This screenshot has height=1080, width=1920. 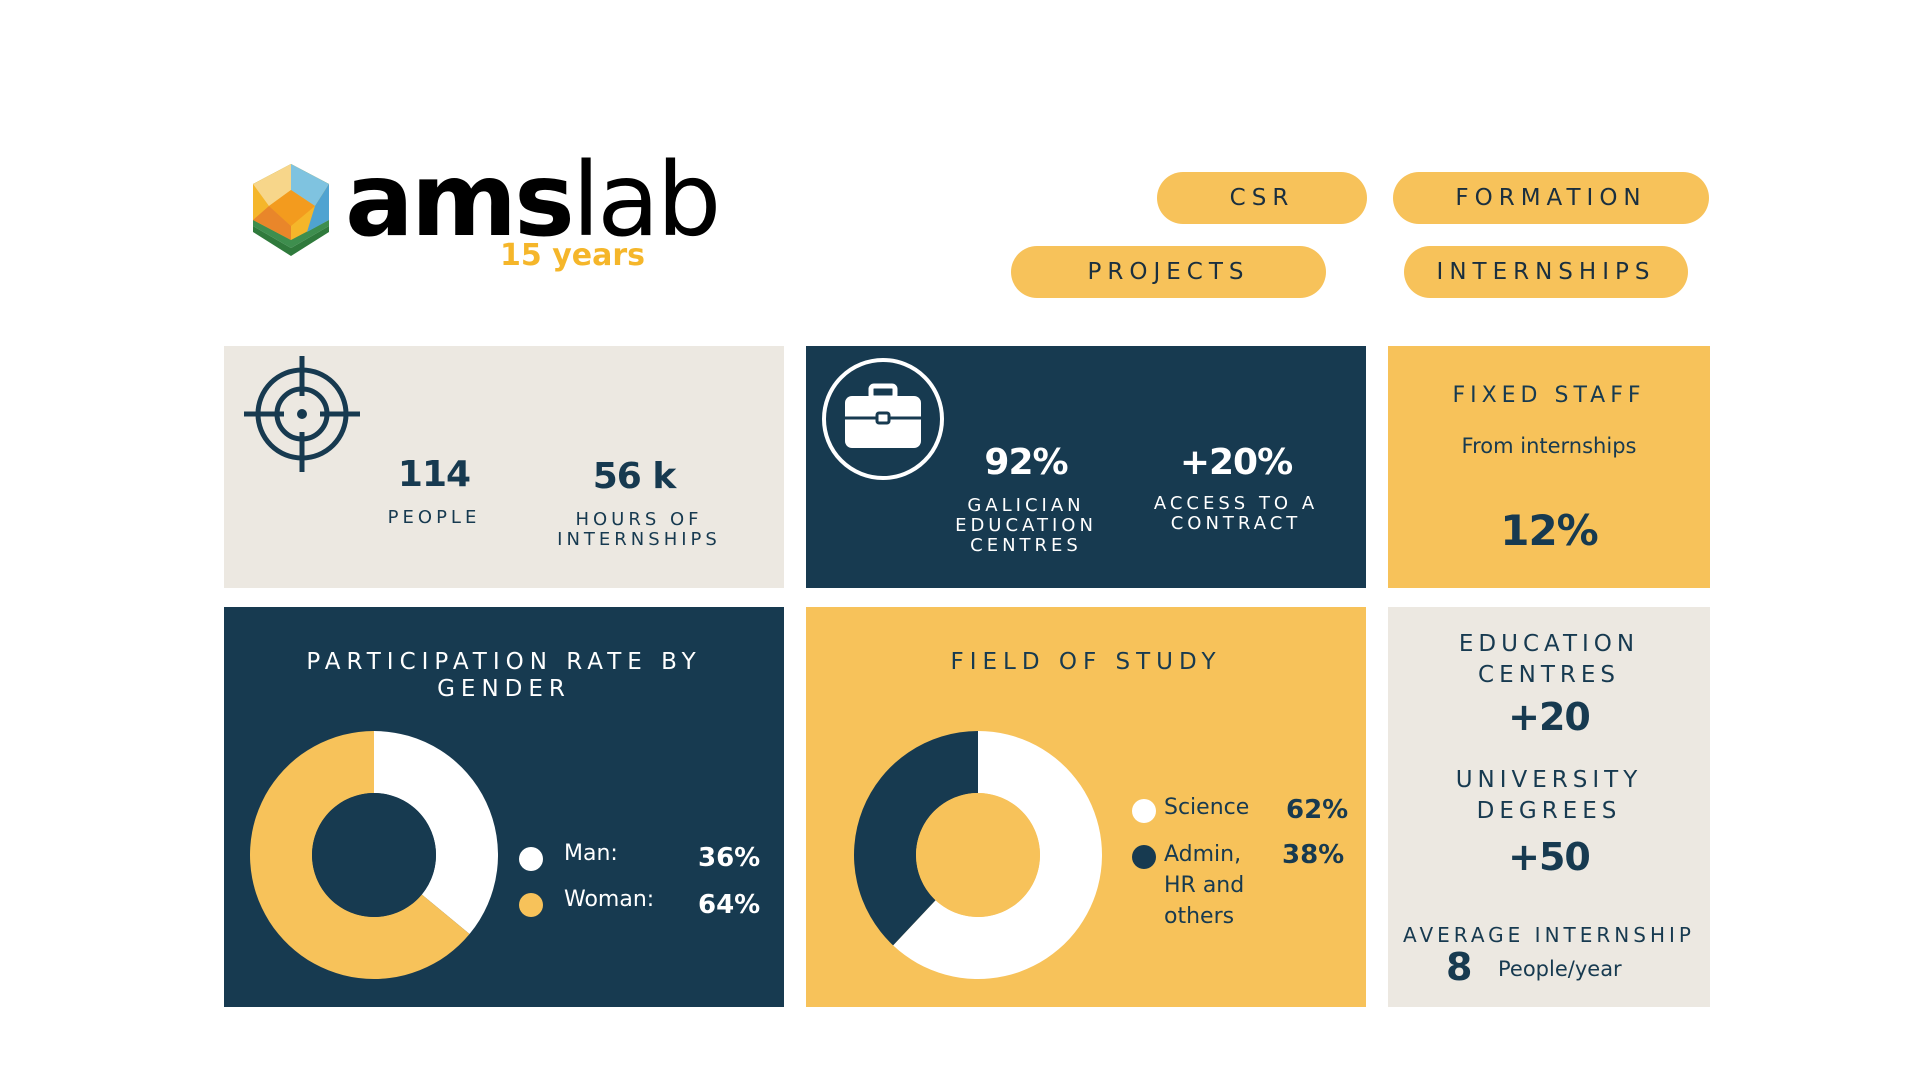 What do you see at coordinates (591, 853) in the screenshot?
I see `legend-label-man: Man:` at bounding box center [591, 853].